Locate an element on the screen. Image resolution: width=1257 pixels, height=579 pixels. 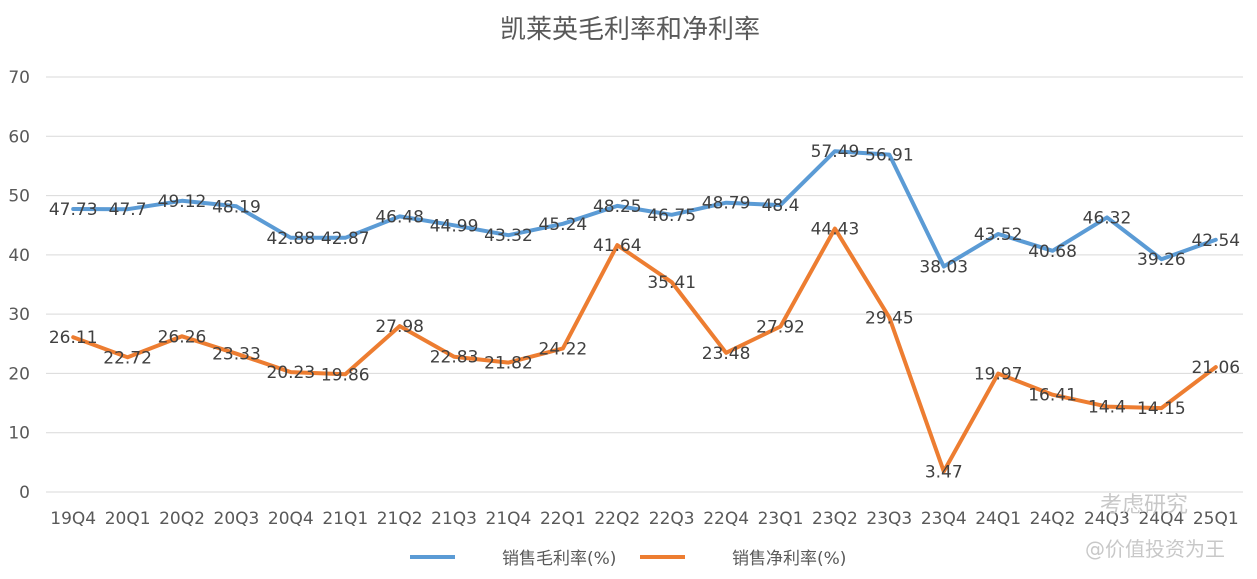
data-label: 38.03 is located at coordinates (943, 268).